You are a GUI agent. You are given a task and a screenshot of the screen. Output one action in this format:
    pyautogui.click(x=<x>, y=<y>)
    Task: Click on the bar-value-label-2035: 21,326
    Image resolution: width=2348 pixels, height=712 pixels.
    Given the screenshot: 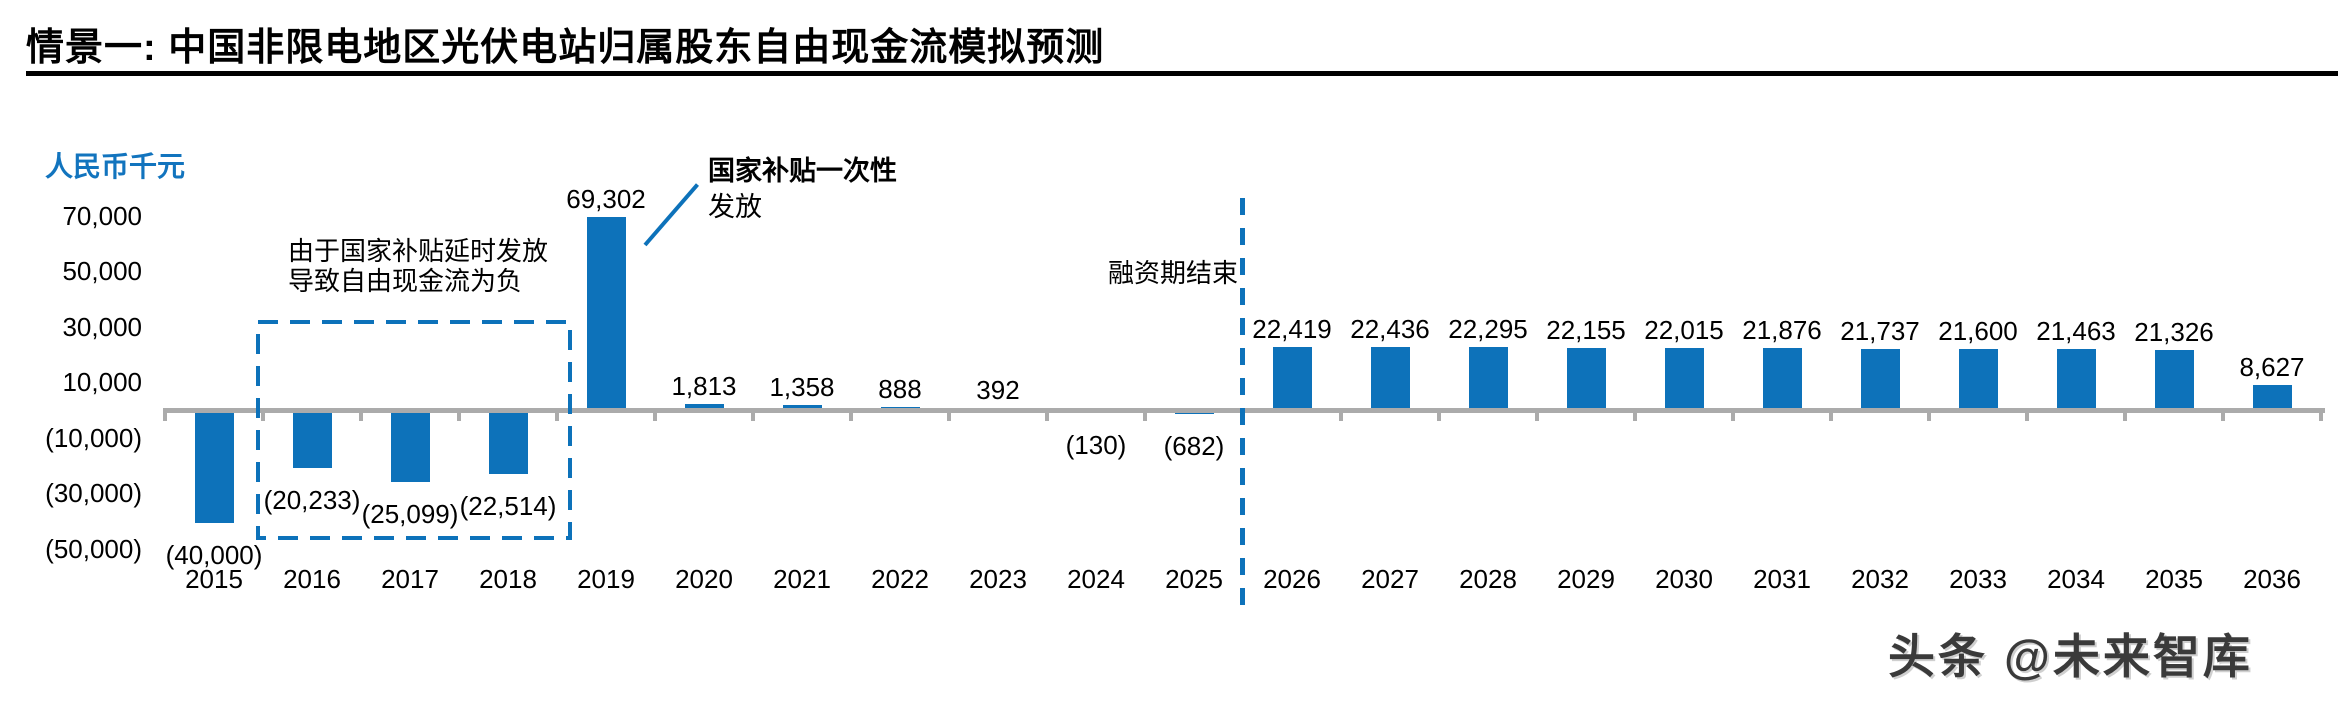 What is the action you would take?
    pyautogui.click(x=2174, y=331)
    